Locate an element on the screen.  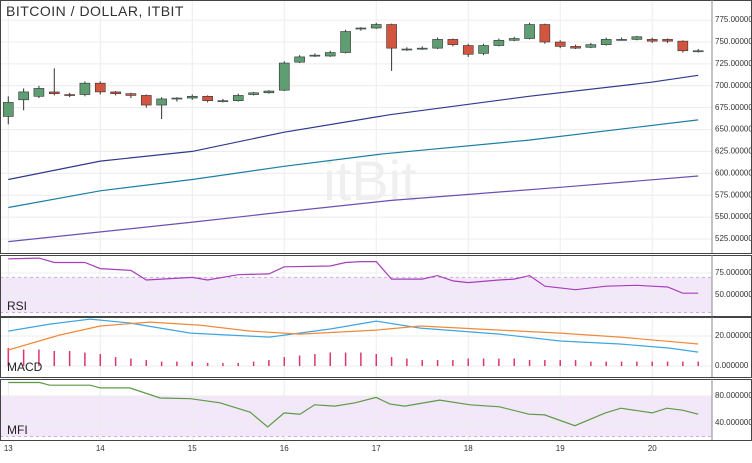
panel-label: MFI is located at coordinates (17, 430).